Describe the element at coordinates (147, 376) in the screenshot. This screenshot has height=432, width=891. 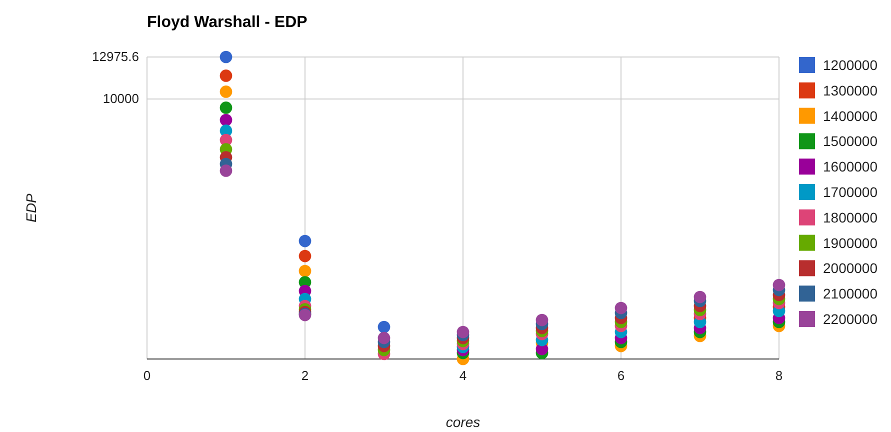
I see `x-tick-label: 0` at that location.